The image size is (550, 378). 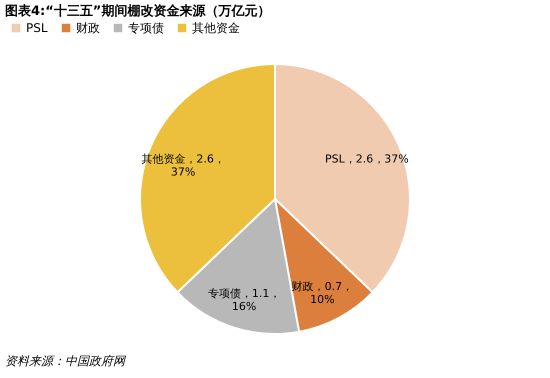 I want to click on legend-label: 财政, so click(x=88, y=28).